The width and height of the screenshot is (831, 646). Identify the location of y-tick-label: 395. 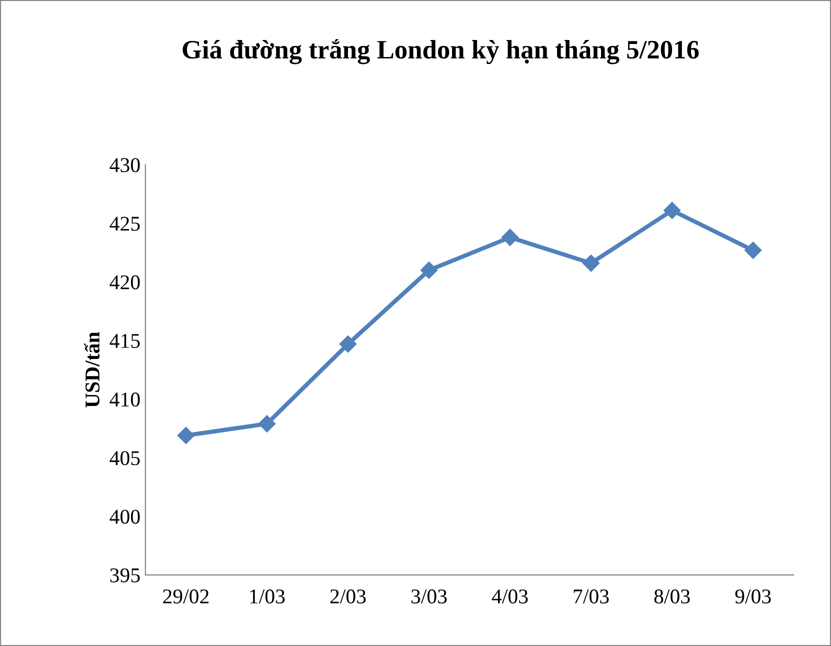
(125, 575).